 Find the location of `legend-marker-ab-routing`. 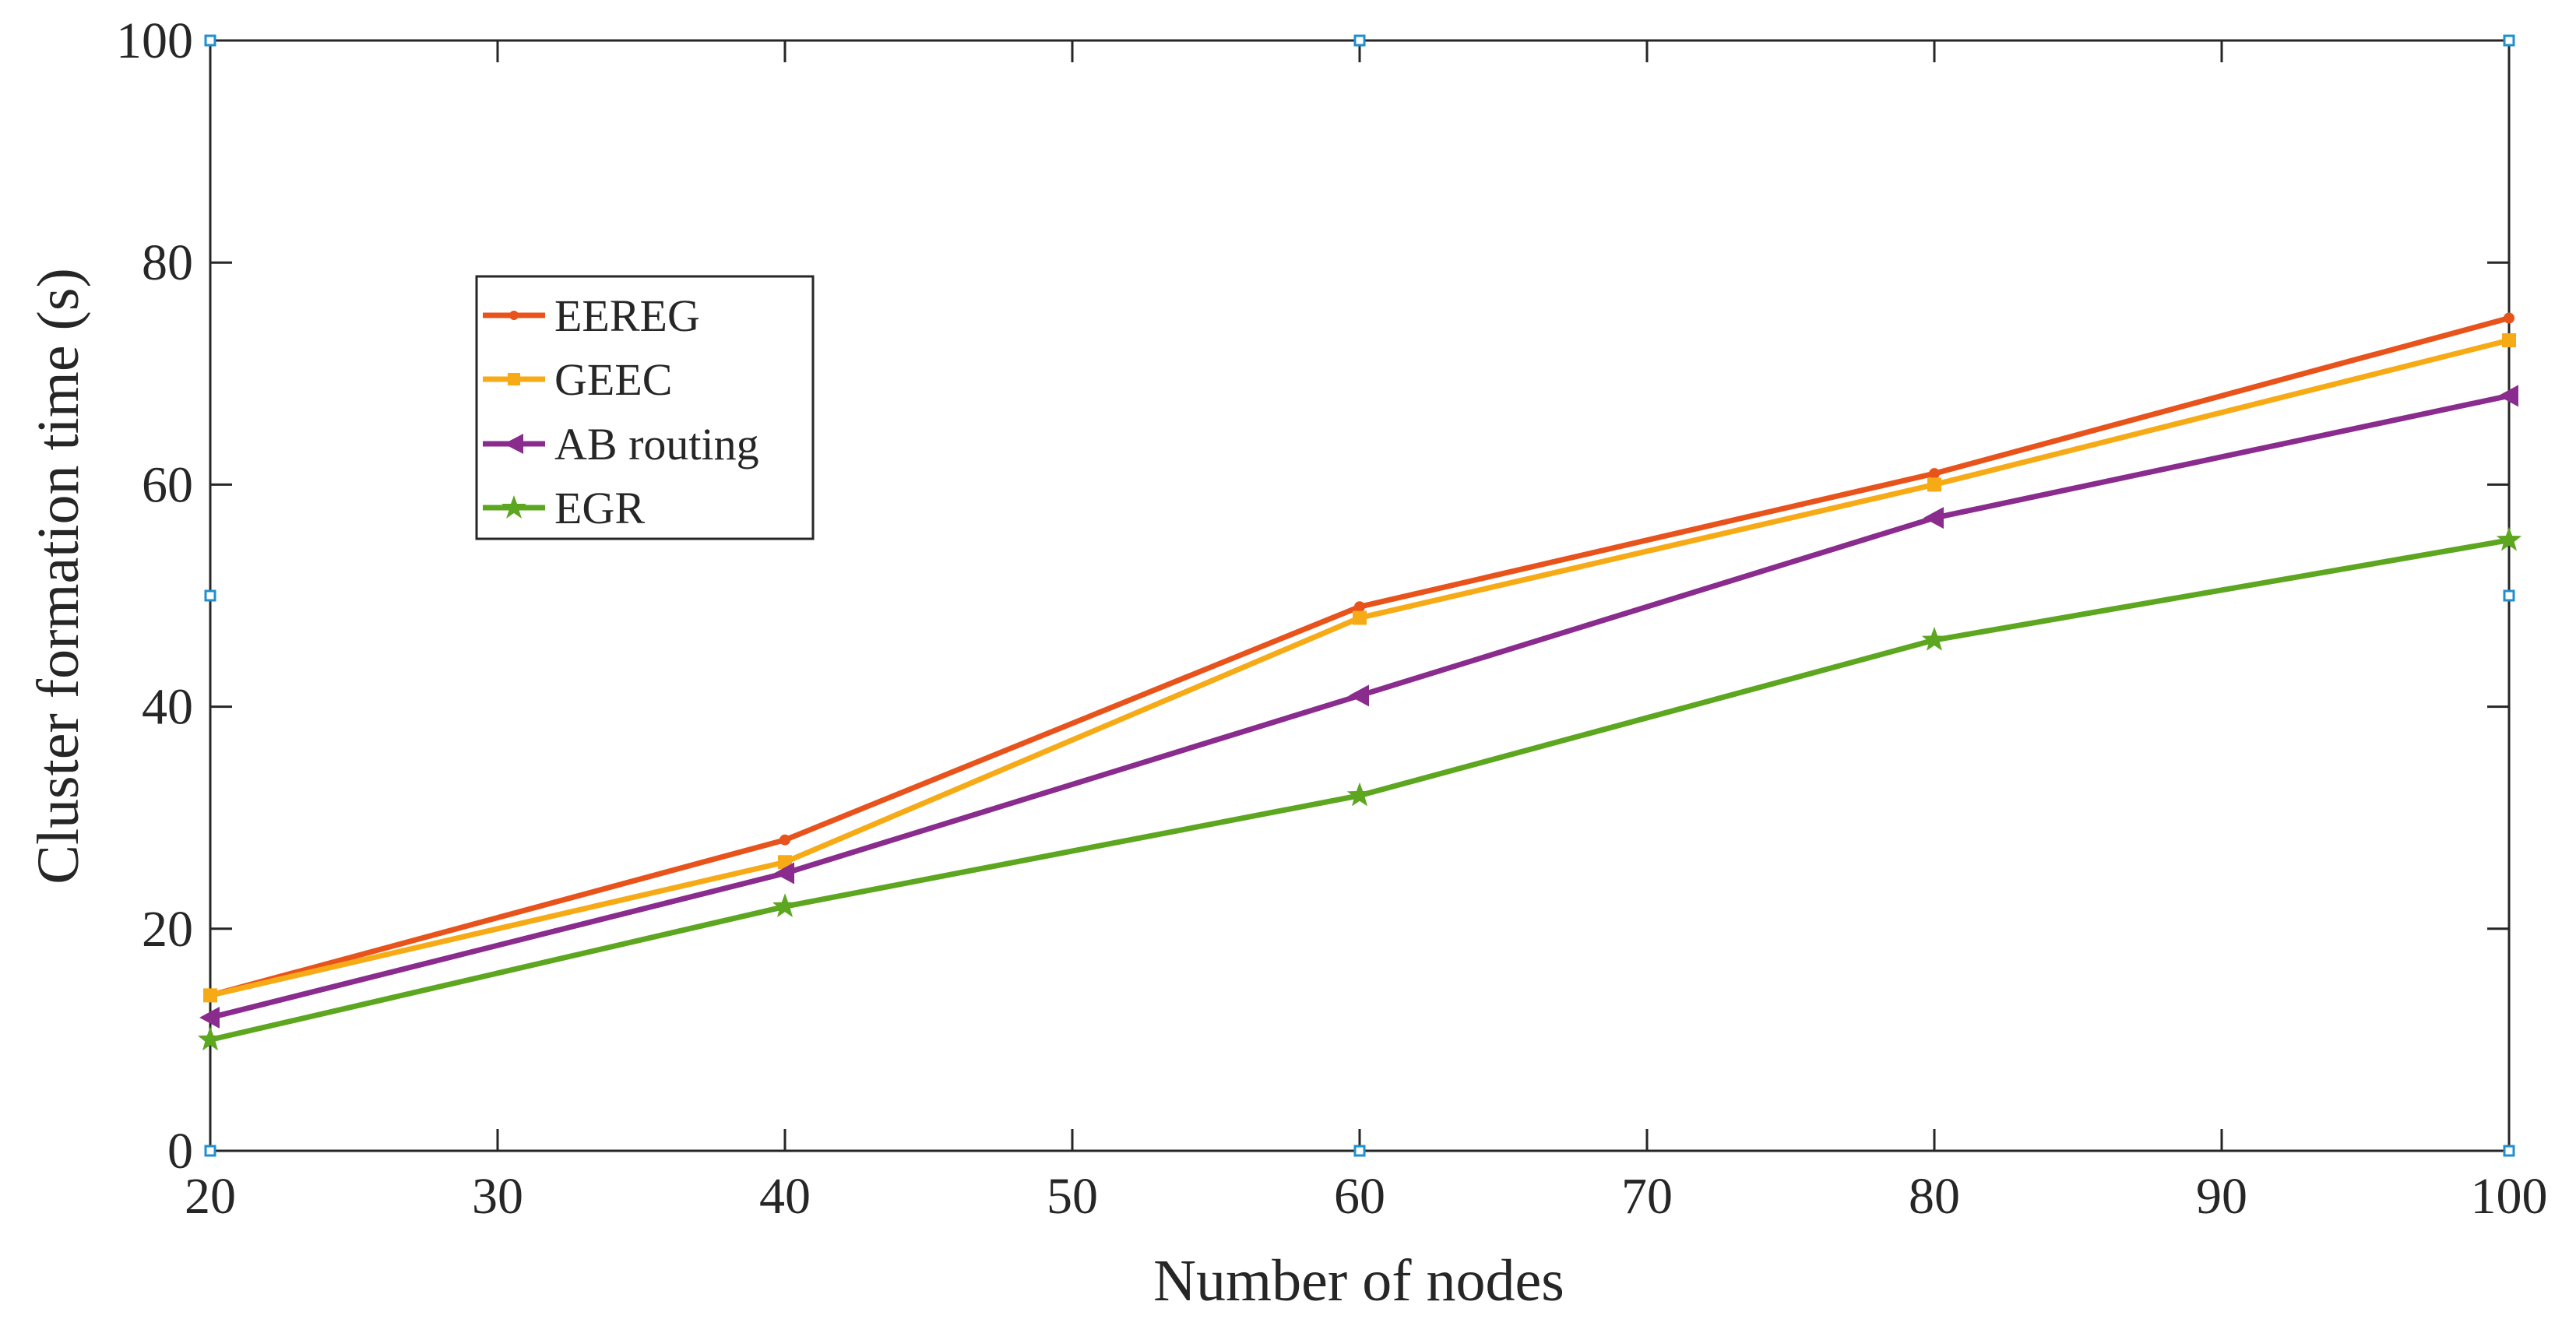

legend-marker-ab-routing is located at coordinates (513, 444).